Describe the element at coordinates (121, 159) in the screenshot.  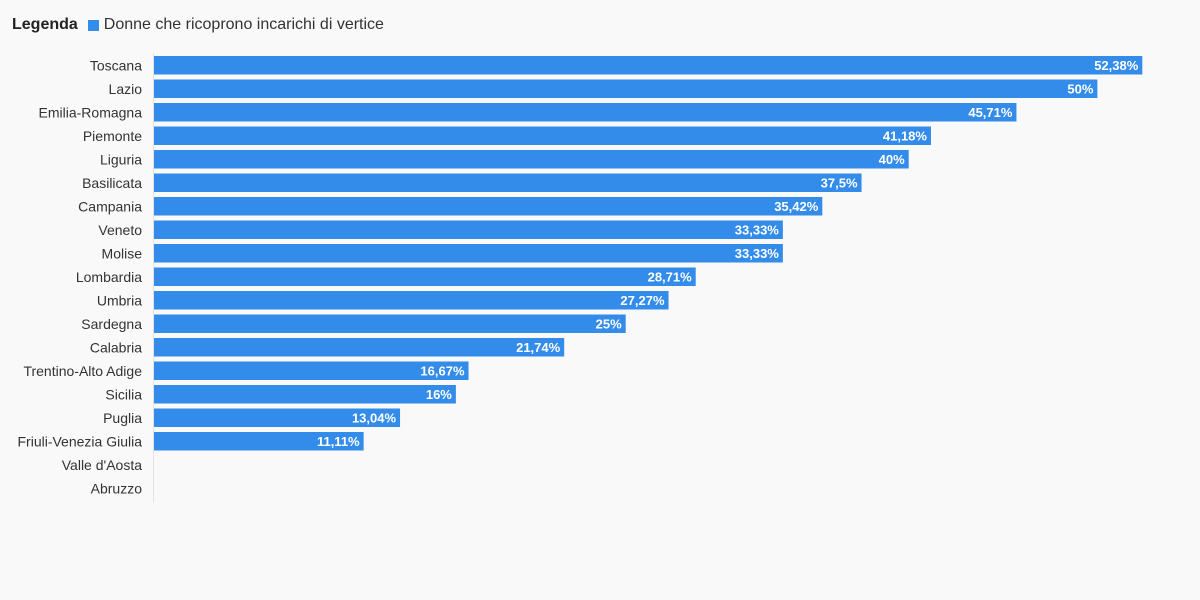
I see `category-label: Liguria` at that location.